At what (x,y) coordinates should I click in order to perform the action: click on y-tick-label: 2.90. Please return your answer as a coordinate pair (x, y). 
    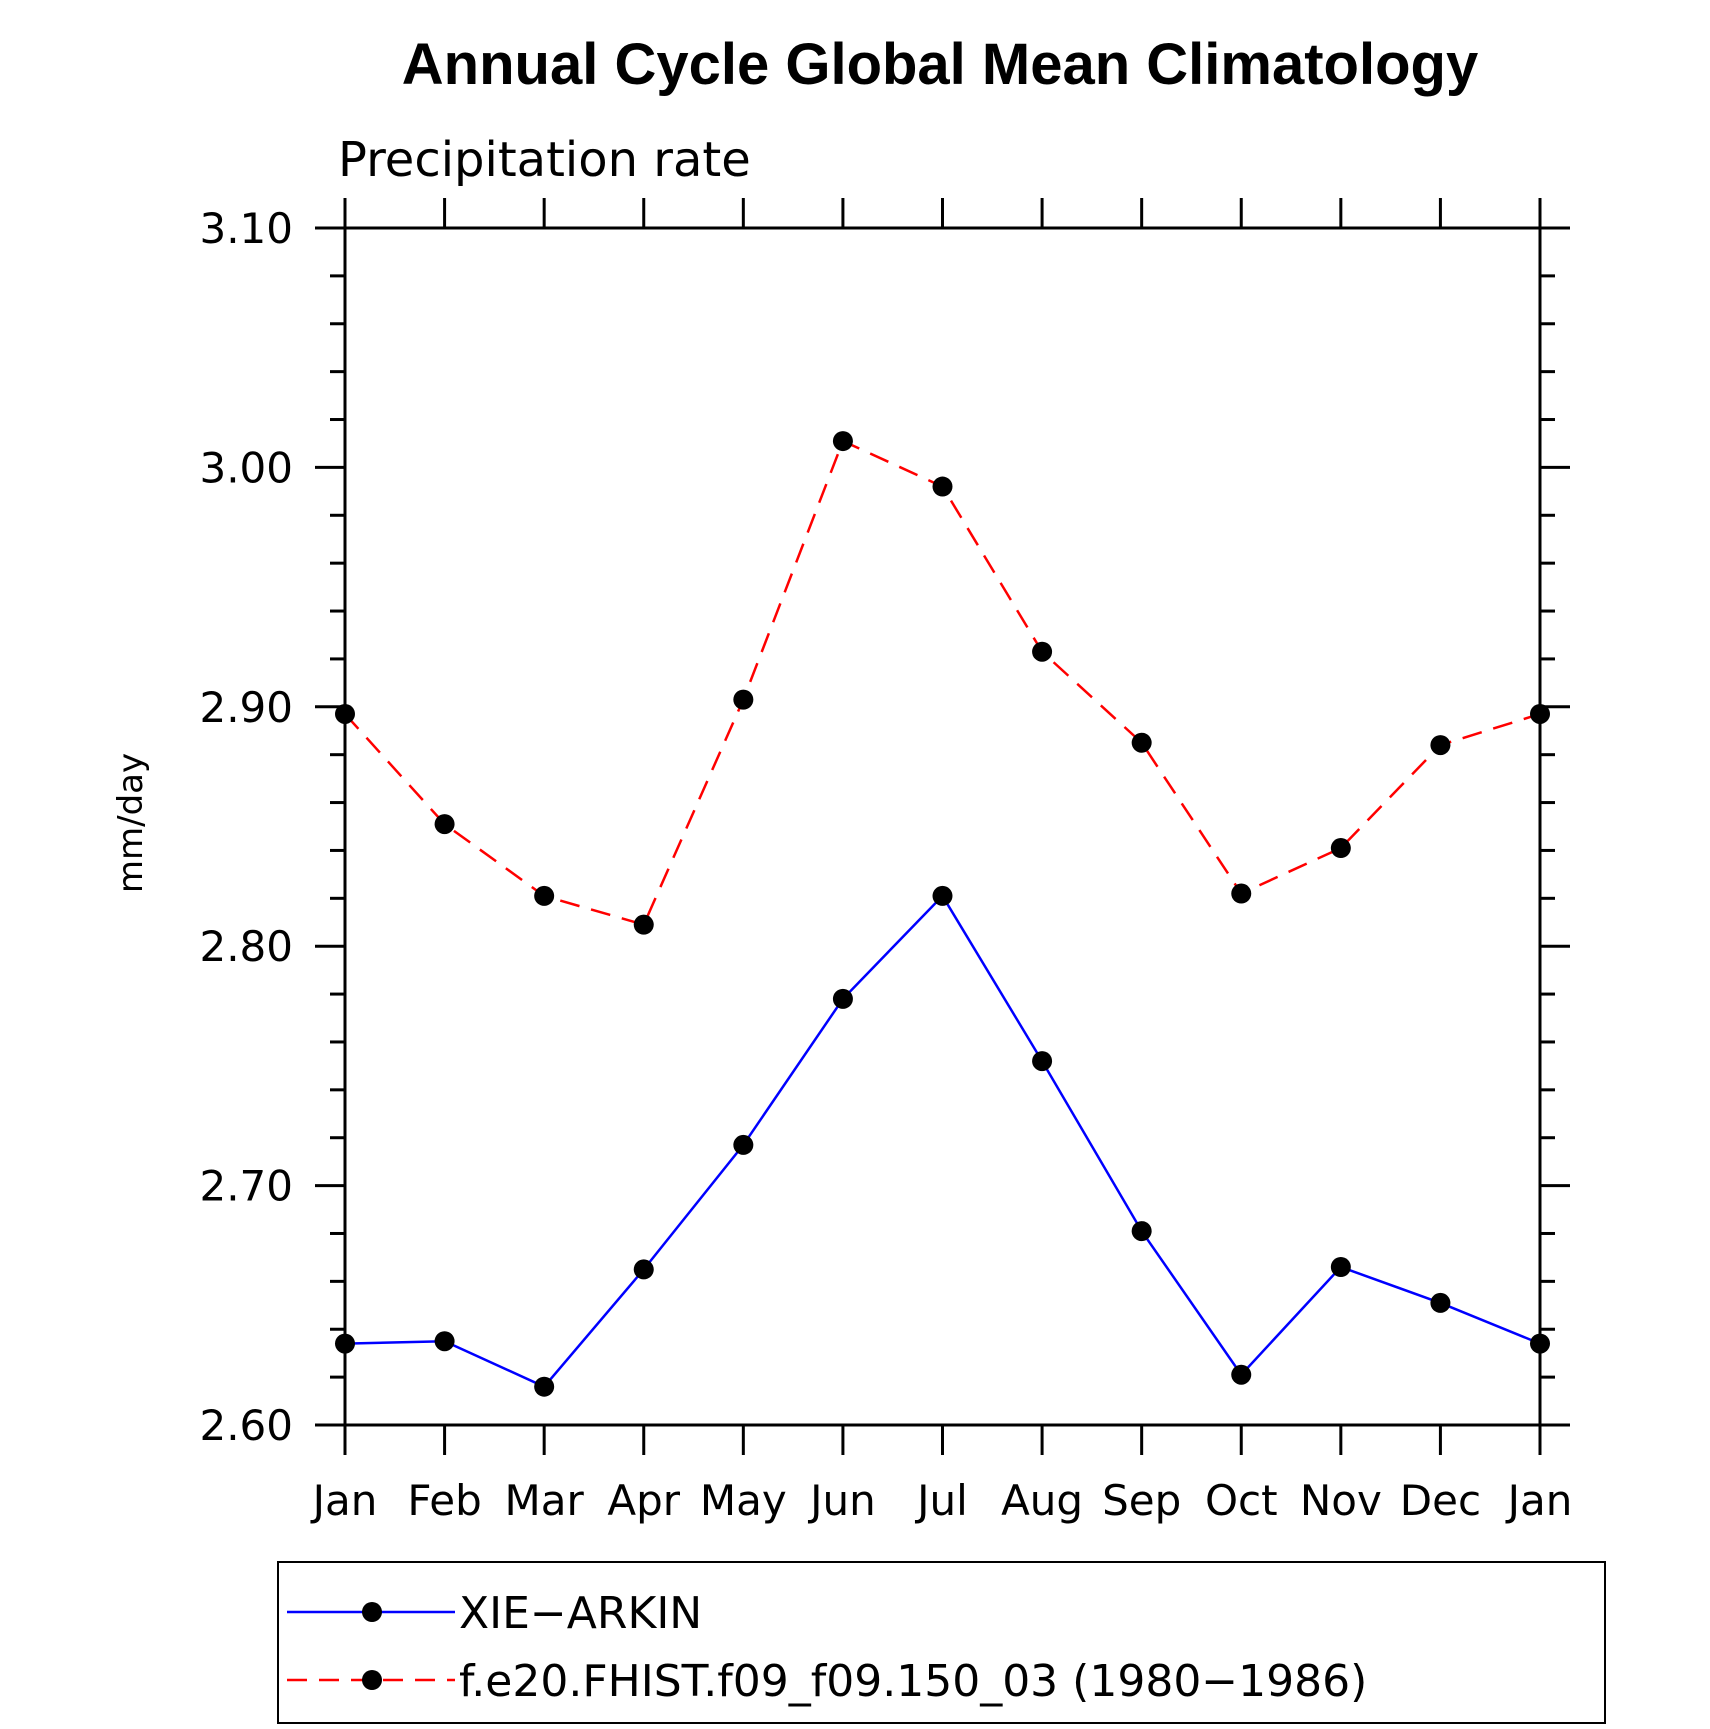
    Looking at the image, I should click on (246, 707).